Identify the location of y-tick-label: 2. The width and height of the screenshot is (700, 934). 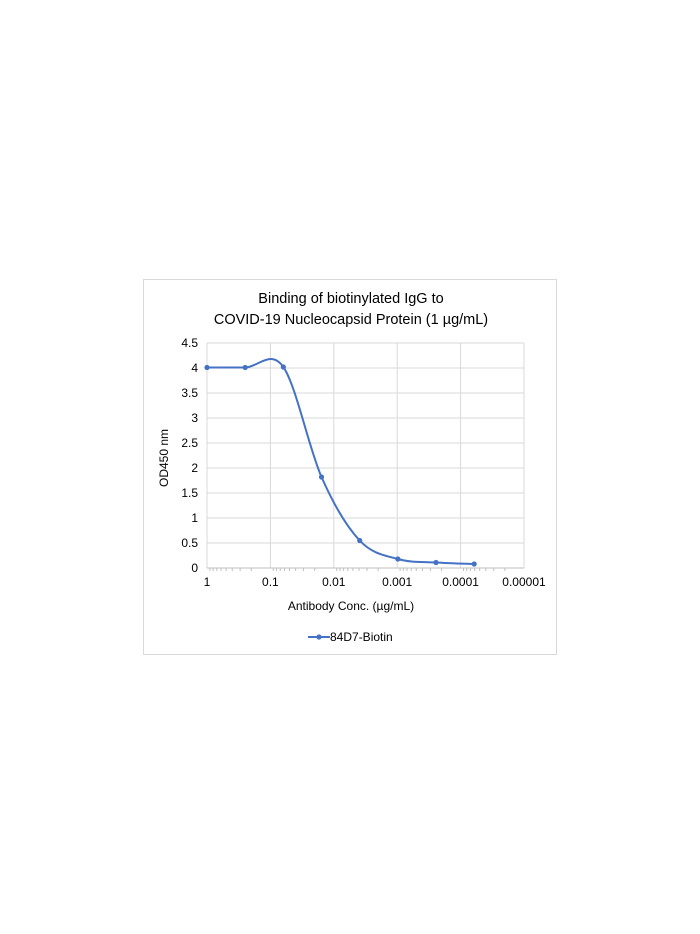
(194, 468).